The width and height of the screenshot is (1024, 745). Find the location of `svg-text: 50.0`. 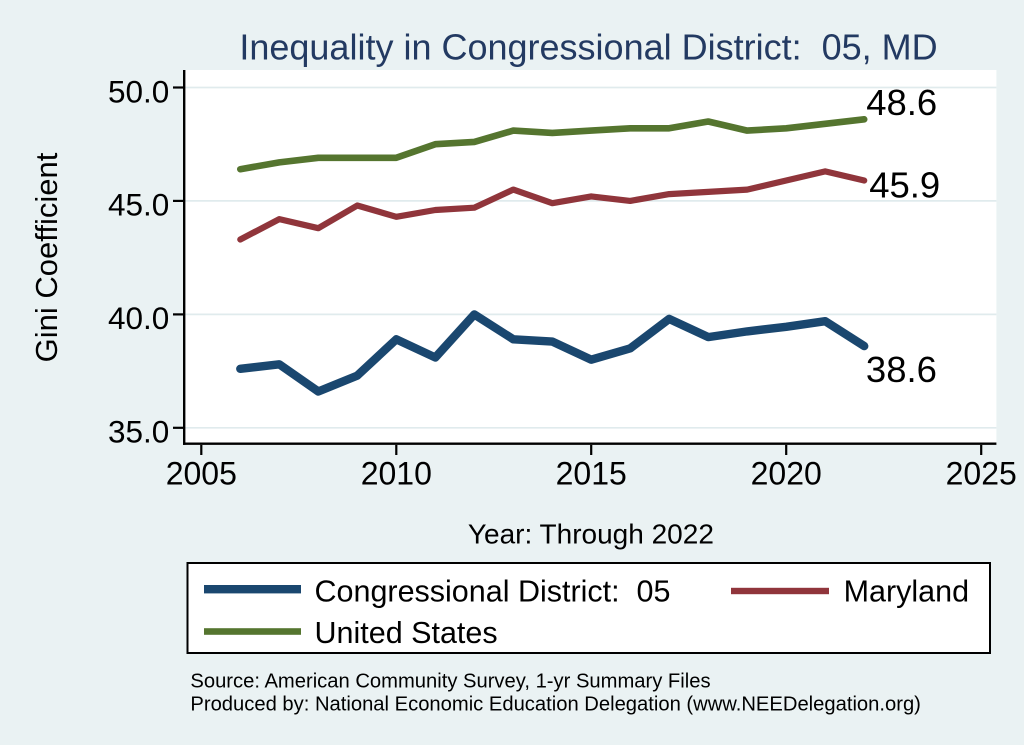

svg-text: 50.0 is located at coordinates (138, 91).